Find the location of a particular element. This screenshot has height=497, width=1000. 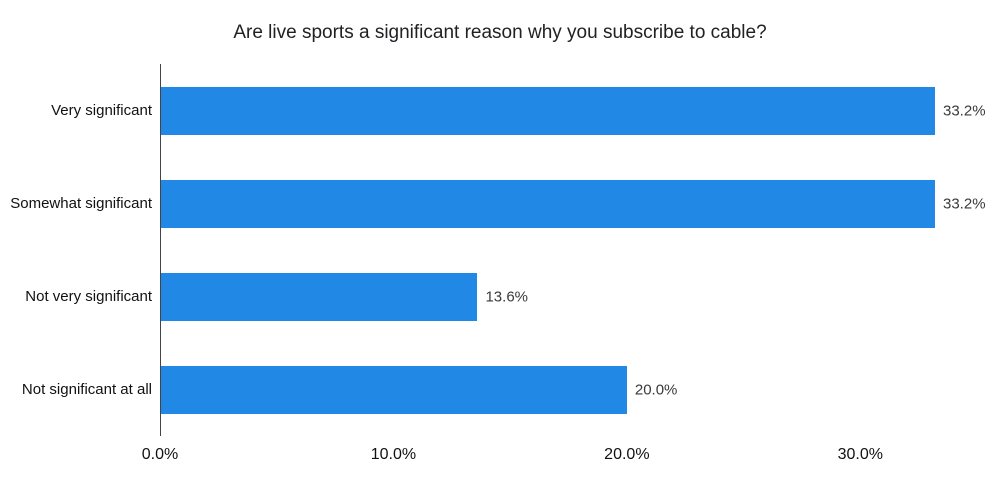

category-label: Not very significant is located at coordinates (88, 296).